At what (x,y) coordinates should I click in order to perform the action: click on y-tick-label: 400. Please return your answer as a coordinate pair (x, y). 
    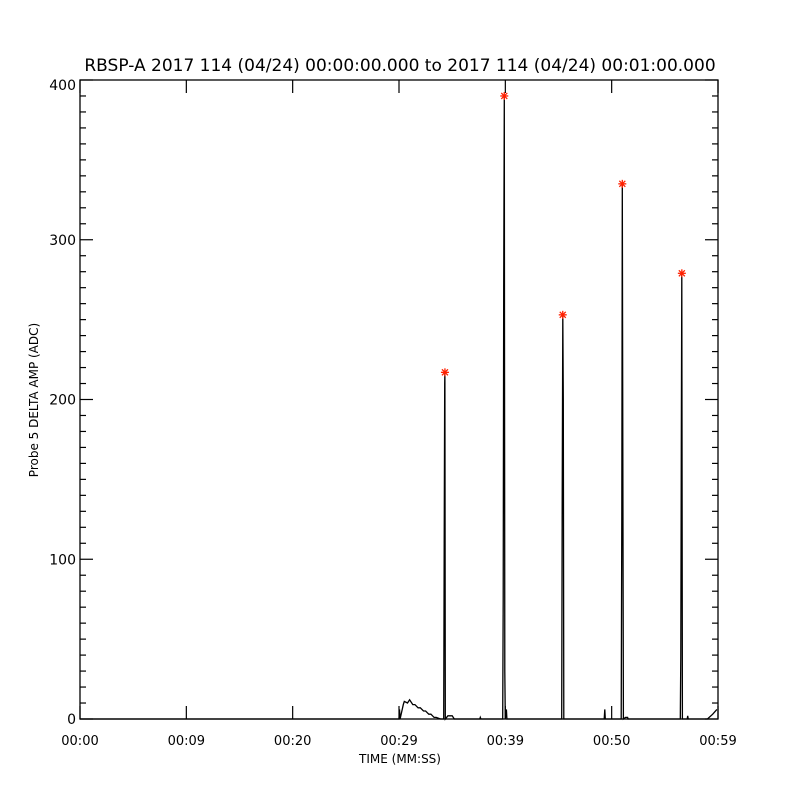
    Looking at the image, I should click on (62, 86).